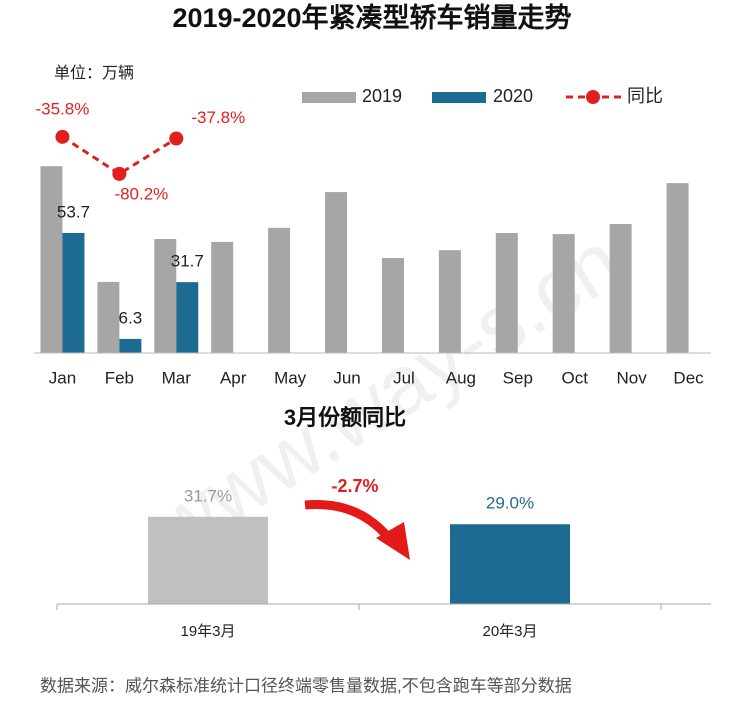  I want to click on x-tick-label: Oct, so click(574, 377).